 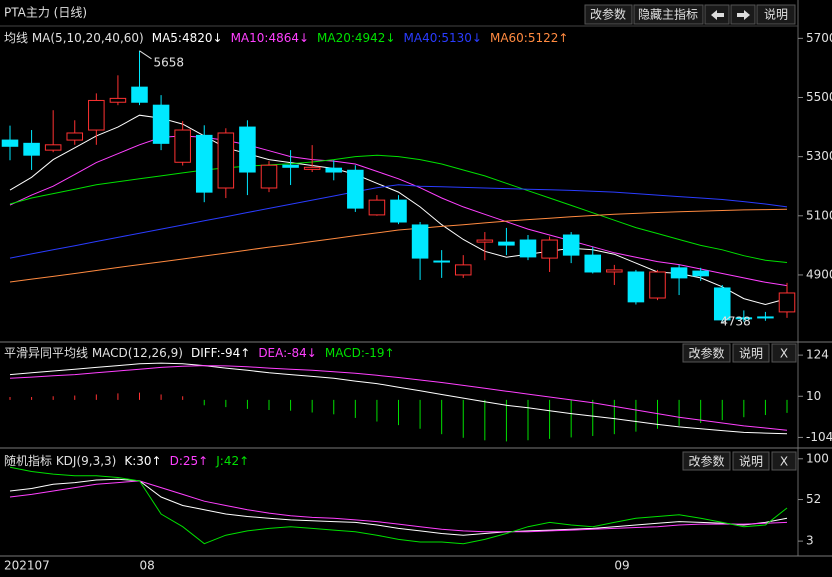 What do you see at coordinates (819, 156) in the screenshot?
I see `y-tick-label: 5300` at bounding box center [819, 156].